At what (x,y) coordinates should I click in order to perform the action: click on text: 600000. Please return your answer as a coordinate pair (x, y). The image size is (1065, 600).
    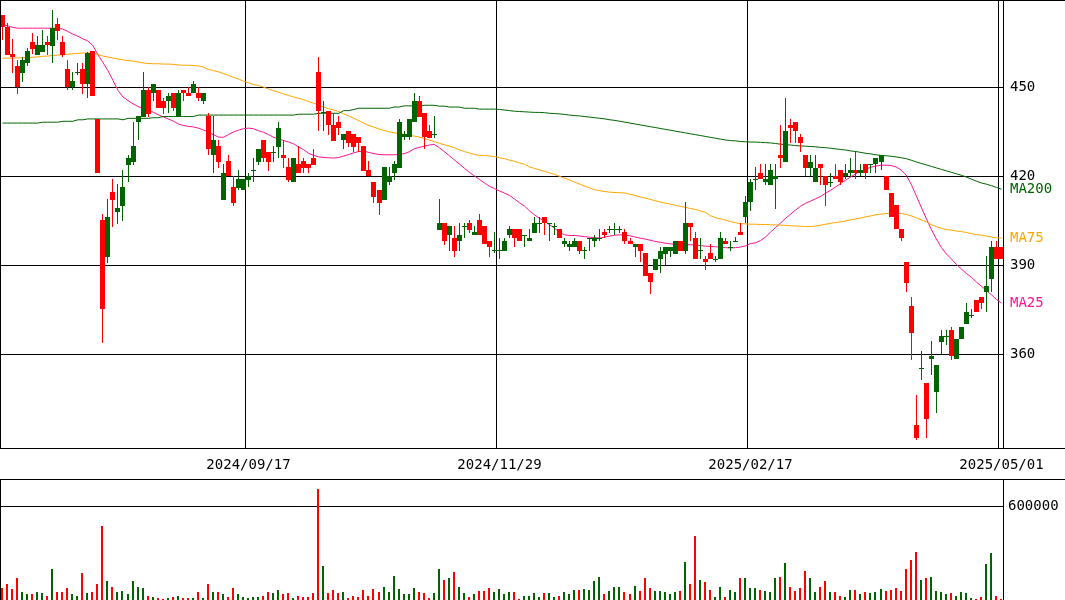
    Looking at the image, I should click on (1033, 505).